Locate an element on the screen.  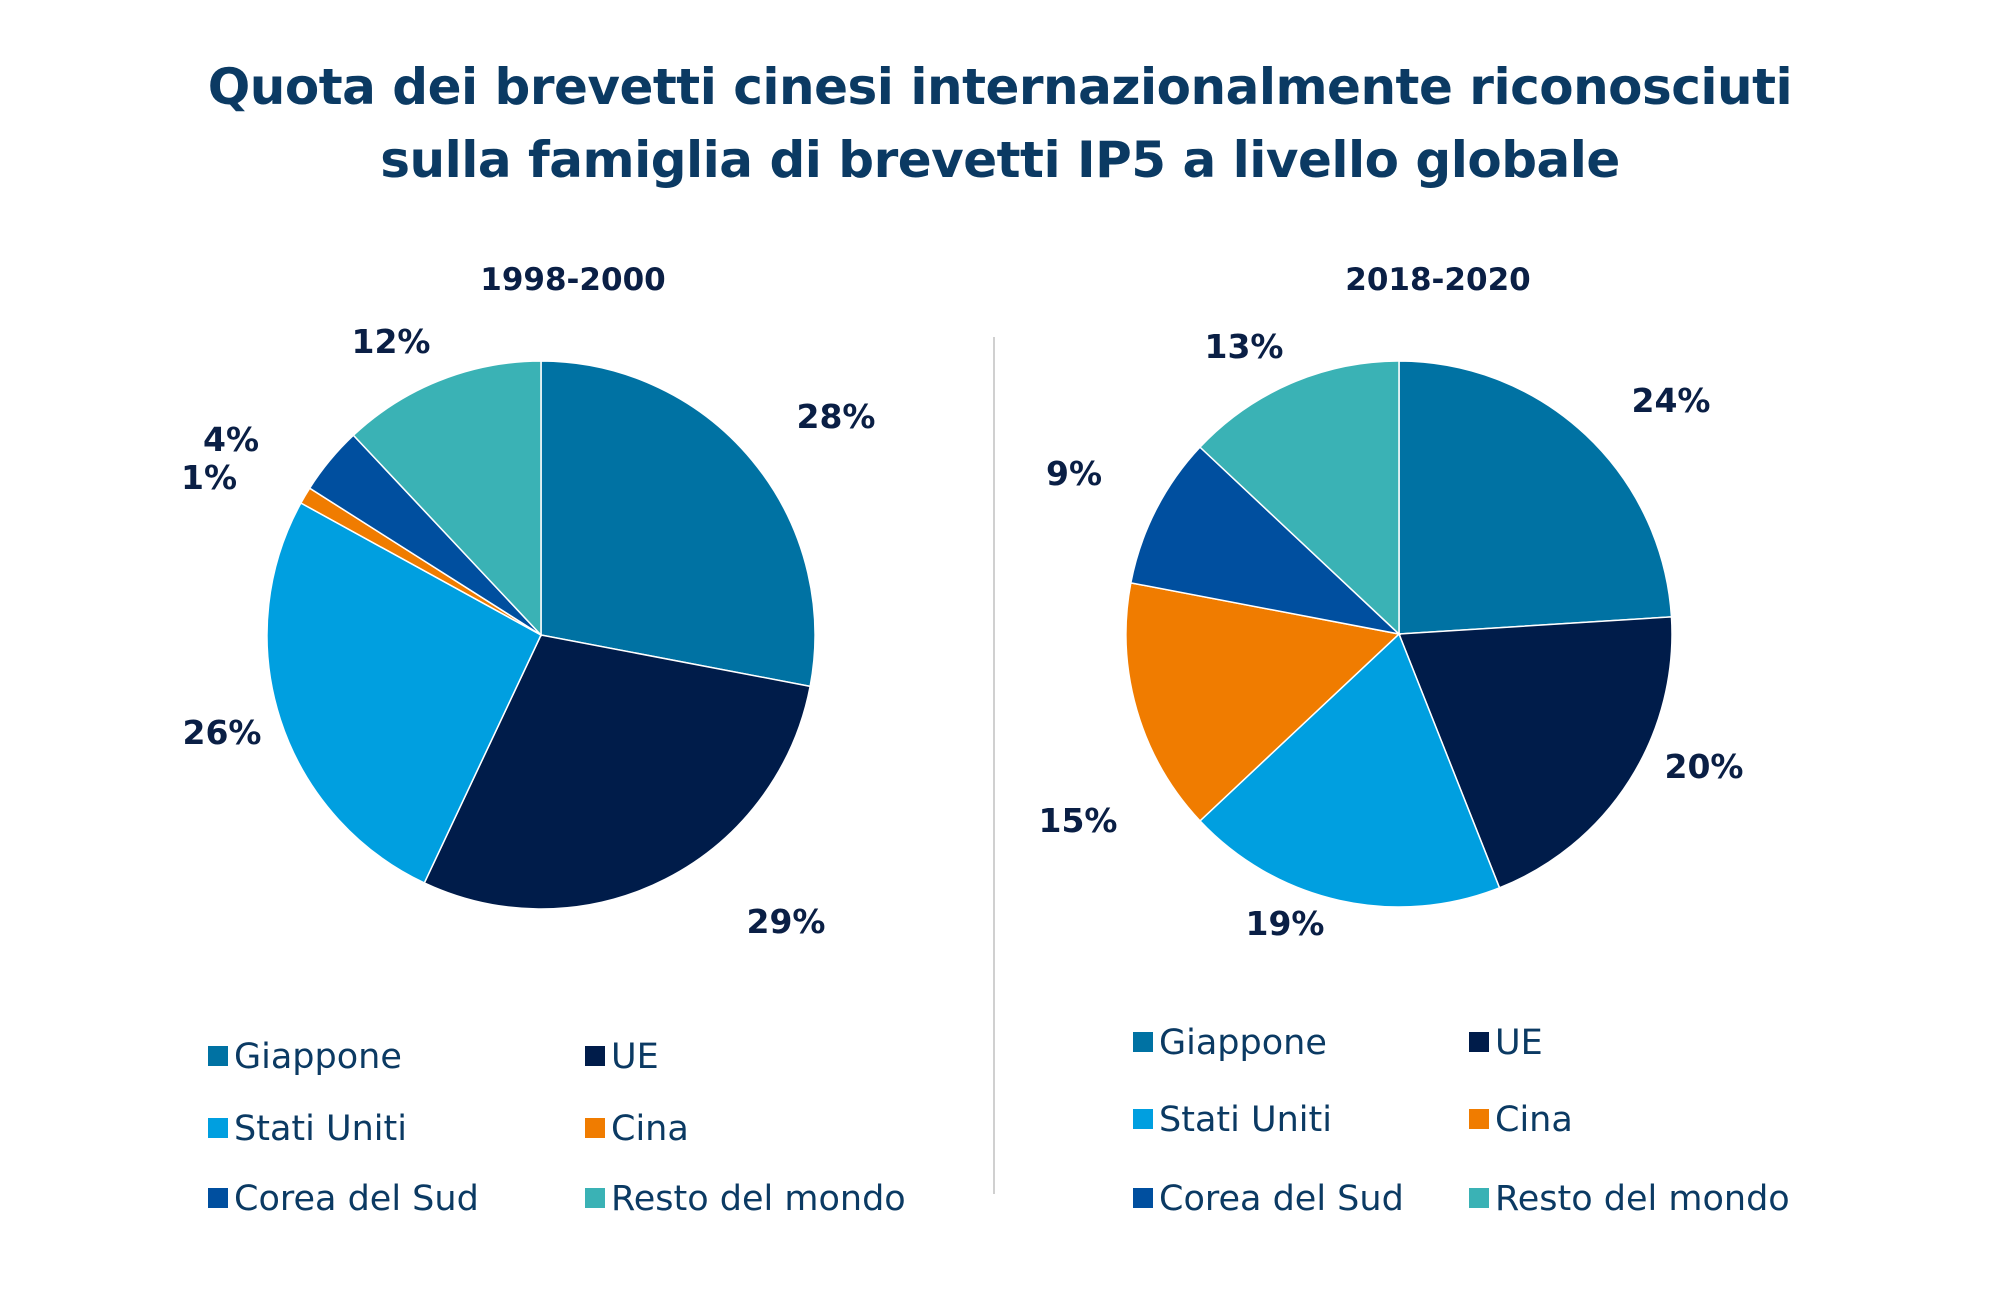
data-label: 12% is located at coordinates (391, 341).